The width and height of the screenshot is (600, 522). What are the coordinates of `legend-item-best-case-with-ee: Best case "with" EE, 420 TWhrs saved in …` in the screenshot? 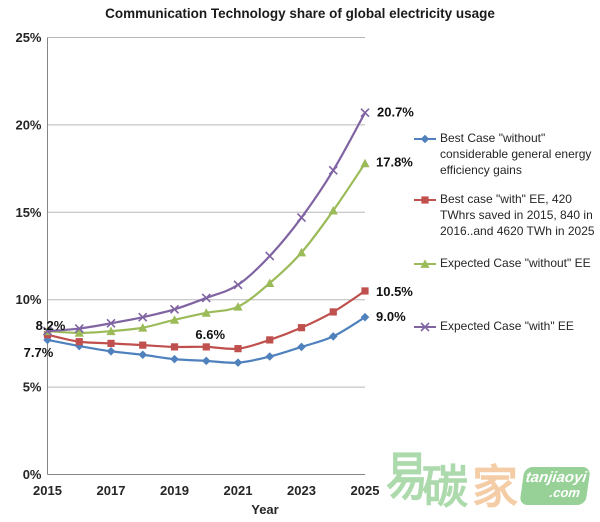 It's located at (507, 215).